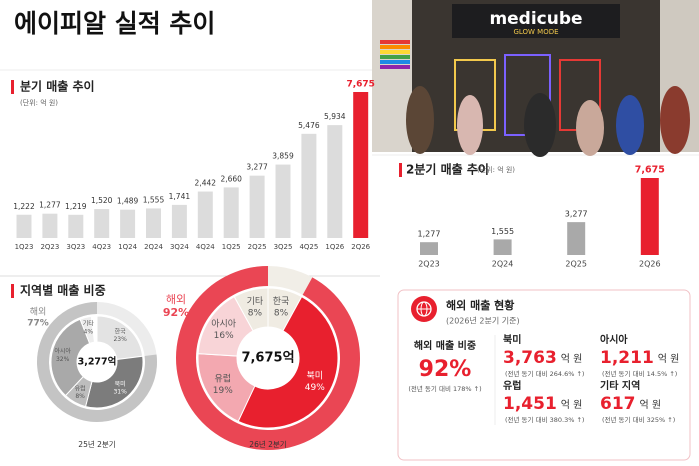 The width and height of the screenshot is (699, 466). Describe the element at coordinates (63, 359) in the screenshot. I see `segment-value: 32%` at that location.